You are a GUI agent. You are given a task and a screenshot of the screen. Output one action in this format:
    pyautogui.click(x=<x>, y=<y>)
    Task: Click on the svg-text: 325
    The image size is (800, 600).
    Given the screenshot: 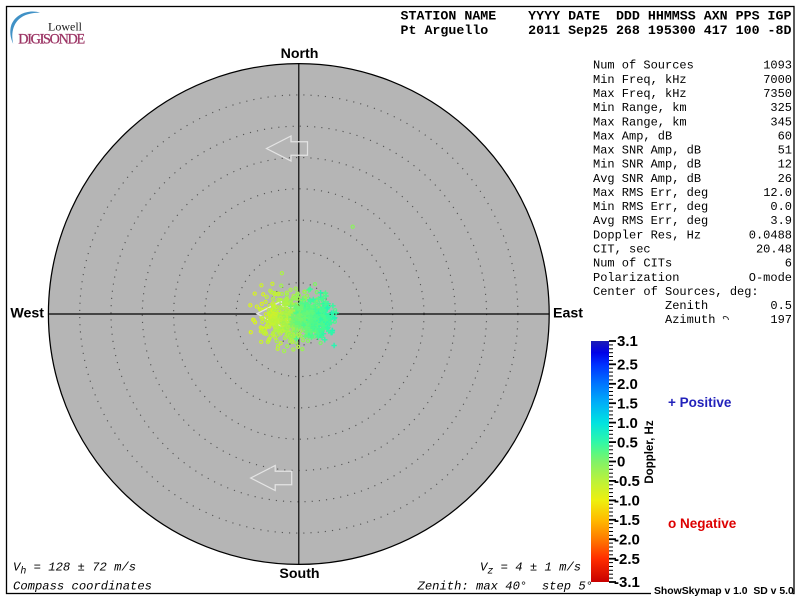 What is the action you would take?
    pyautogui.click(x=781, y=108)
    